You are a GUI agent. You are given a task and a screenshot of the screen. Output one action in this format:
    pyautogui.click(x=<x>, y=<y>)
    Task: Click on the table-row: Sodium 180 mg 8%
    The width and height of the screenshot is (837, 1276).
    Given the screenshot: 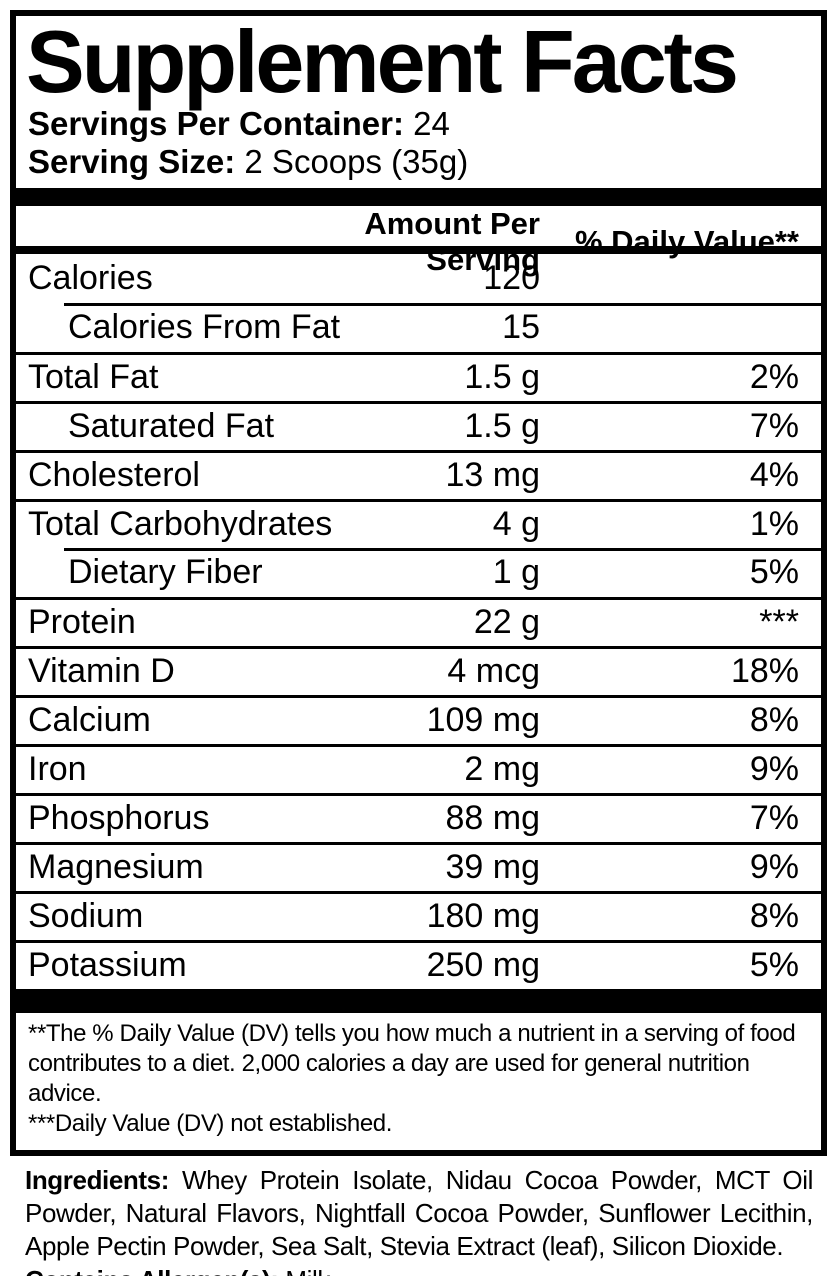 What is the action you would take?
    pyautogui.click(x=418, y=915)
    